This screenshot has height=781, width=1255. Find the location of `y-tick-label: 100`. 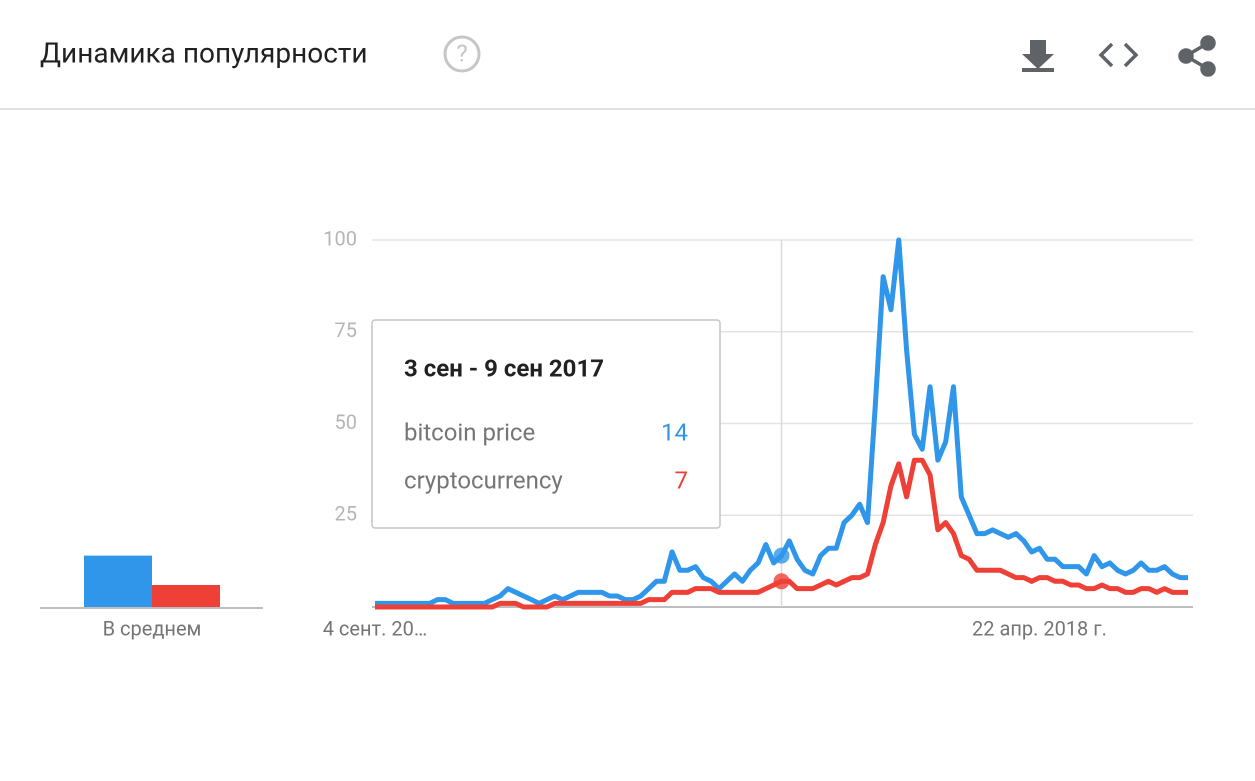

y-tick-label: 100 is located at coordinates (340, 238).